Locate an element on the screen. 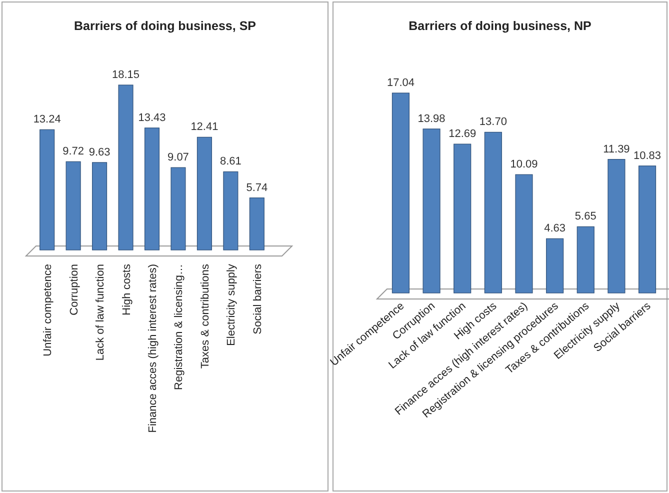  x-tick-label: Finance acces (high interest rates) is located at coordinates (153, 348).